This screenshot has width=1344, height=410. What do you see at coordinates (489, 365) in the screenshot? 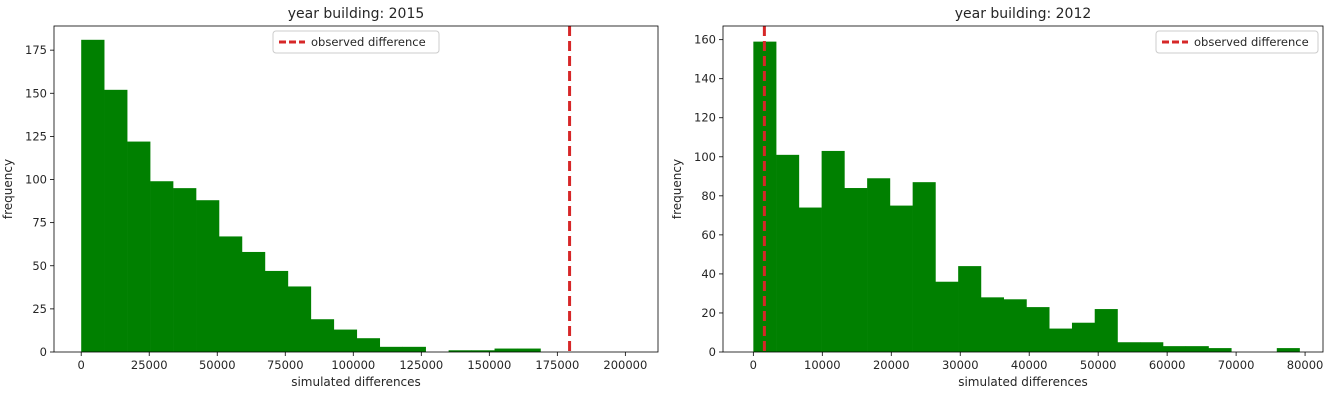
I see `x-tick-label: 150000` at bounding box center [489, 365].